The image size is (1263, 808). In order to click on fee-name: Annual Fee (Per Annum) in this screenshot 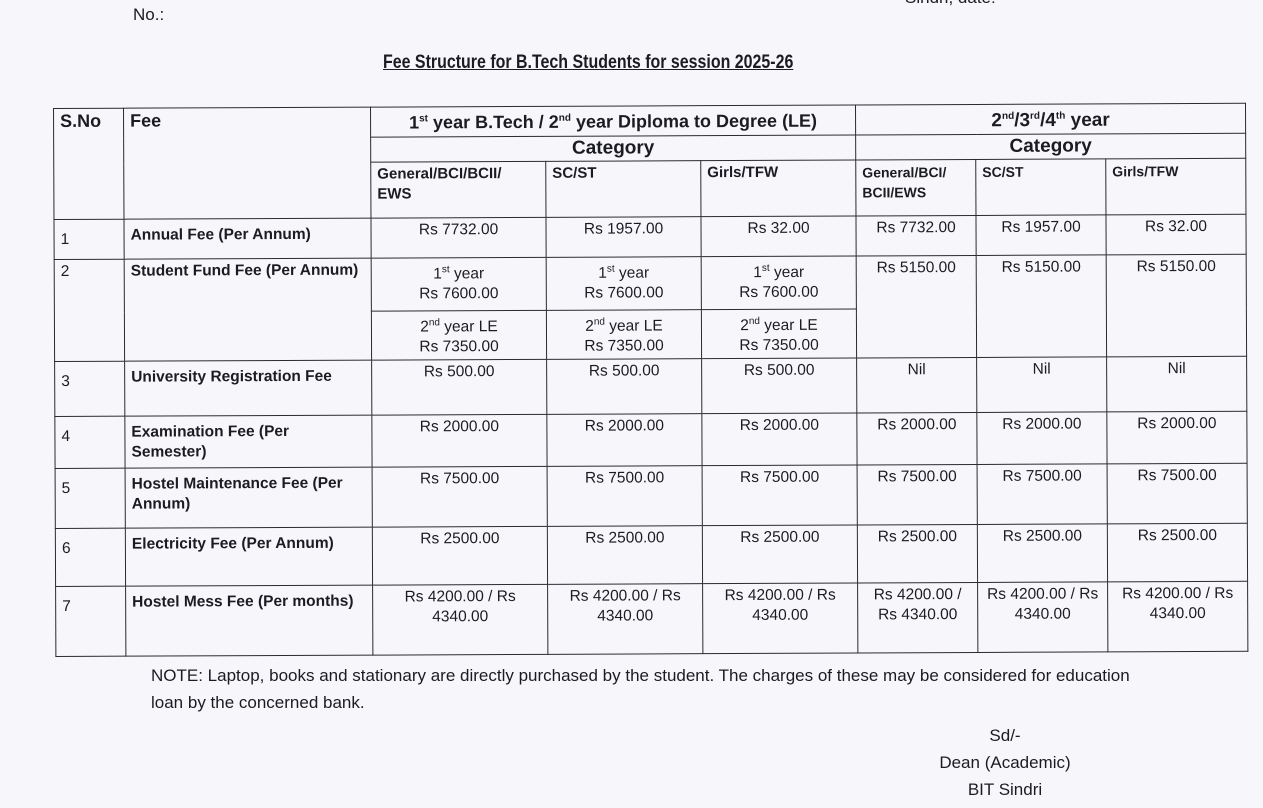, I will do `click(247, 239)`.